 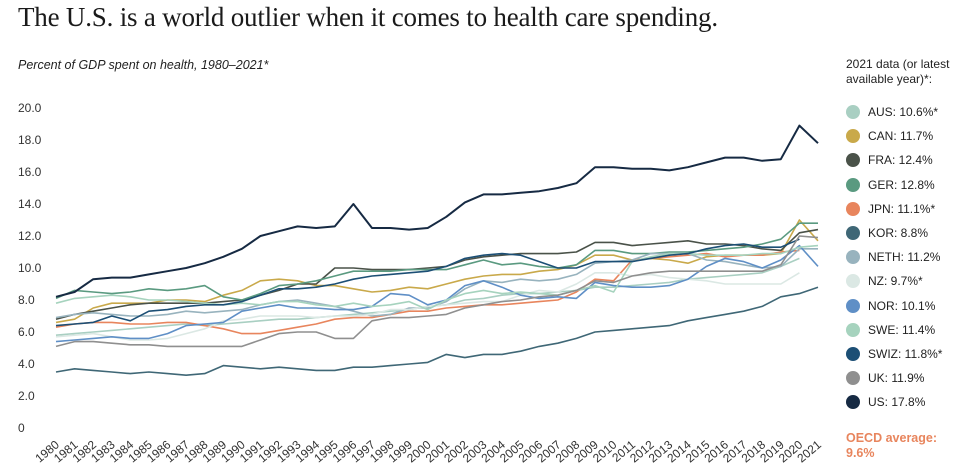 I want to click on oecd-average-value: 9.6%, so click(x=860, y=453).